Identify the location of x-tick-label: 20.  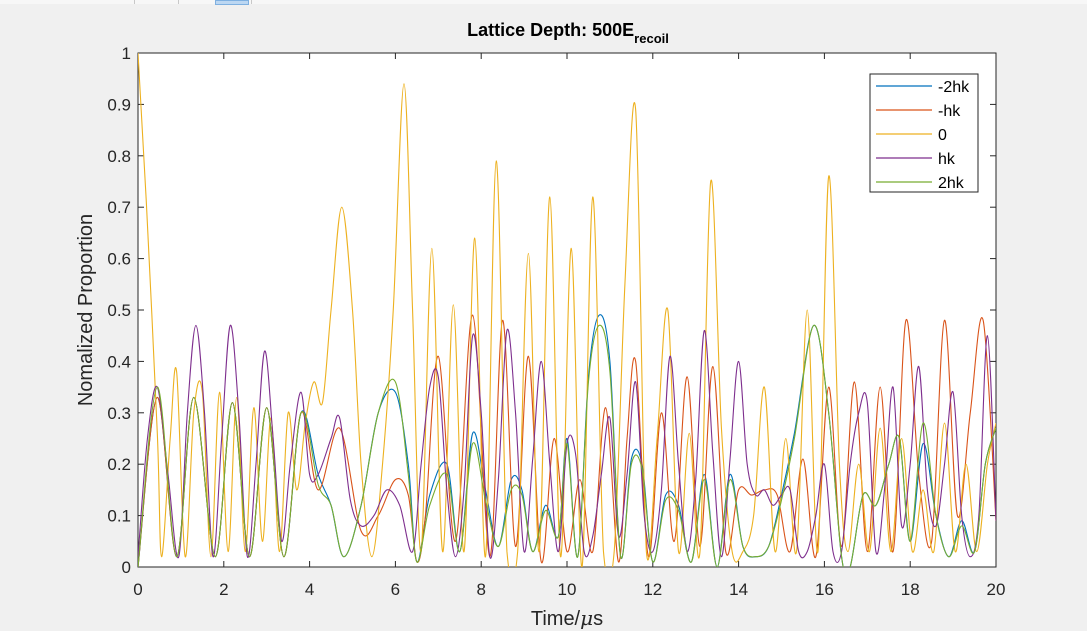
(996, 589).